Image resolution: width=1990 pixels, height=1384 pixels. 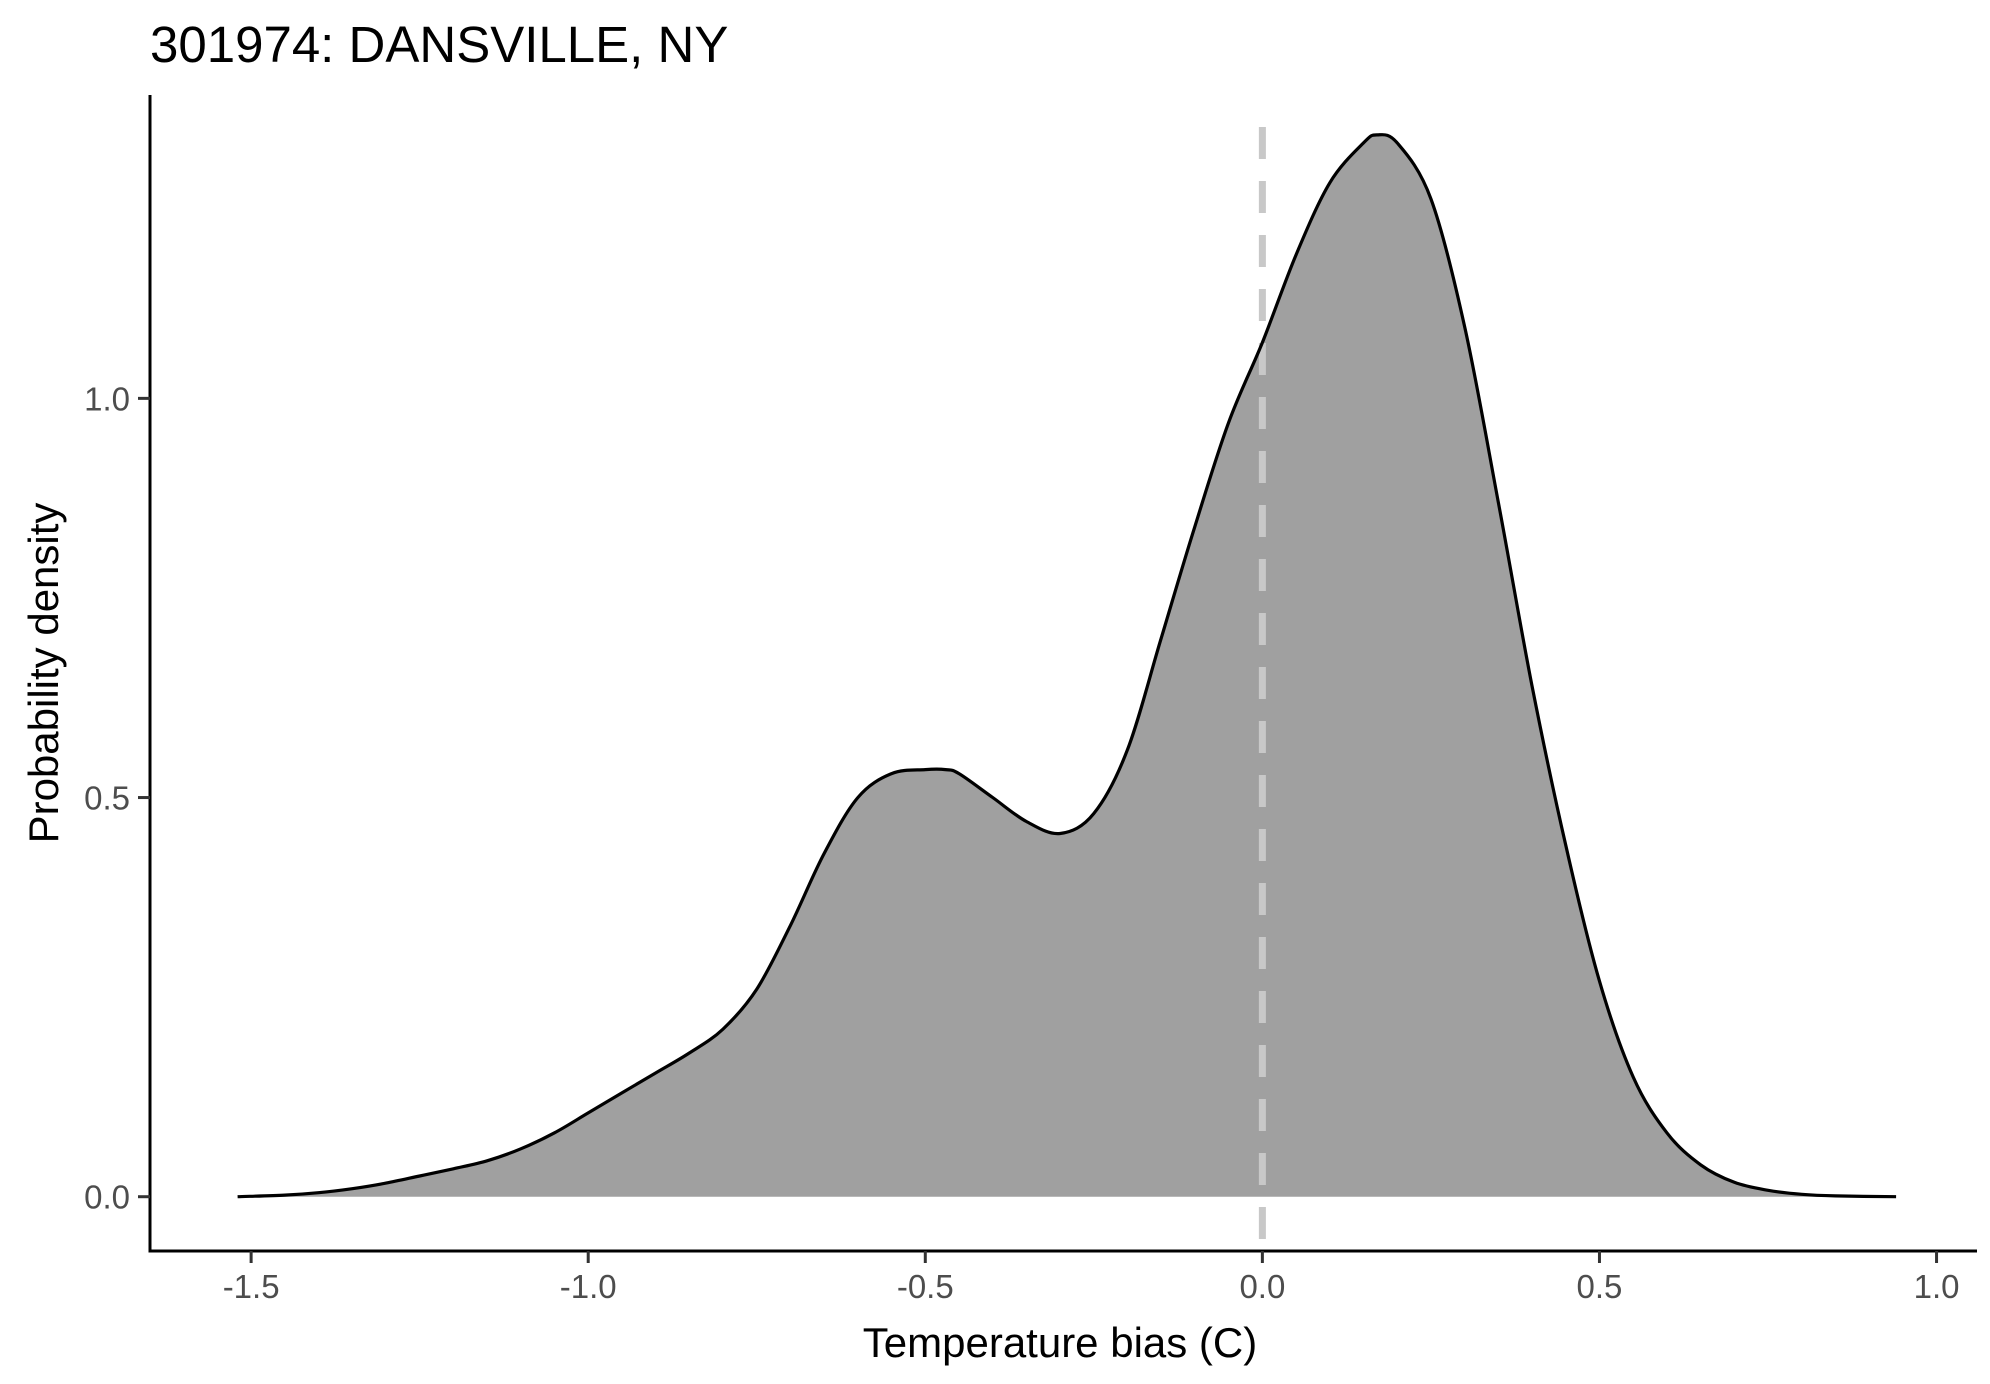 What do you see at coordinates (107, 398) in the screenshot?
I see `y-tick-label: 1.0` at bounding box center [107, 398].